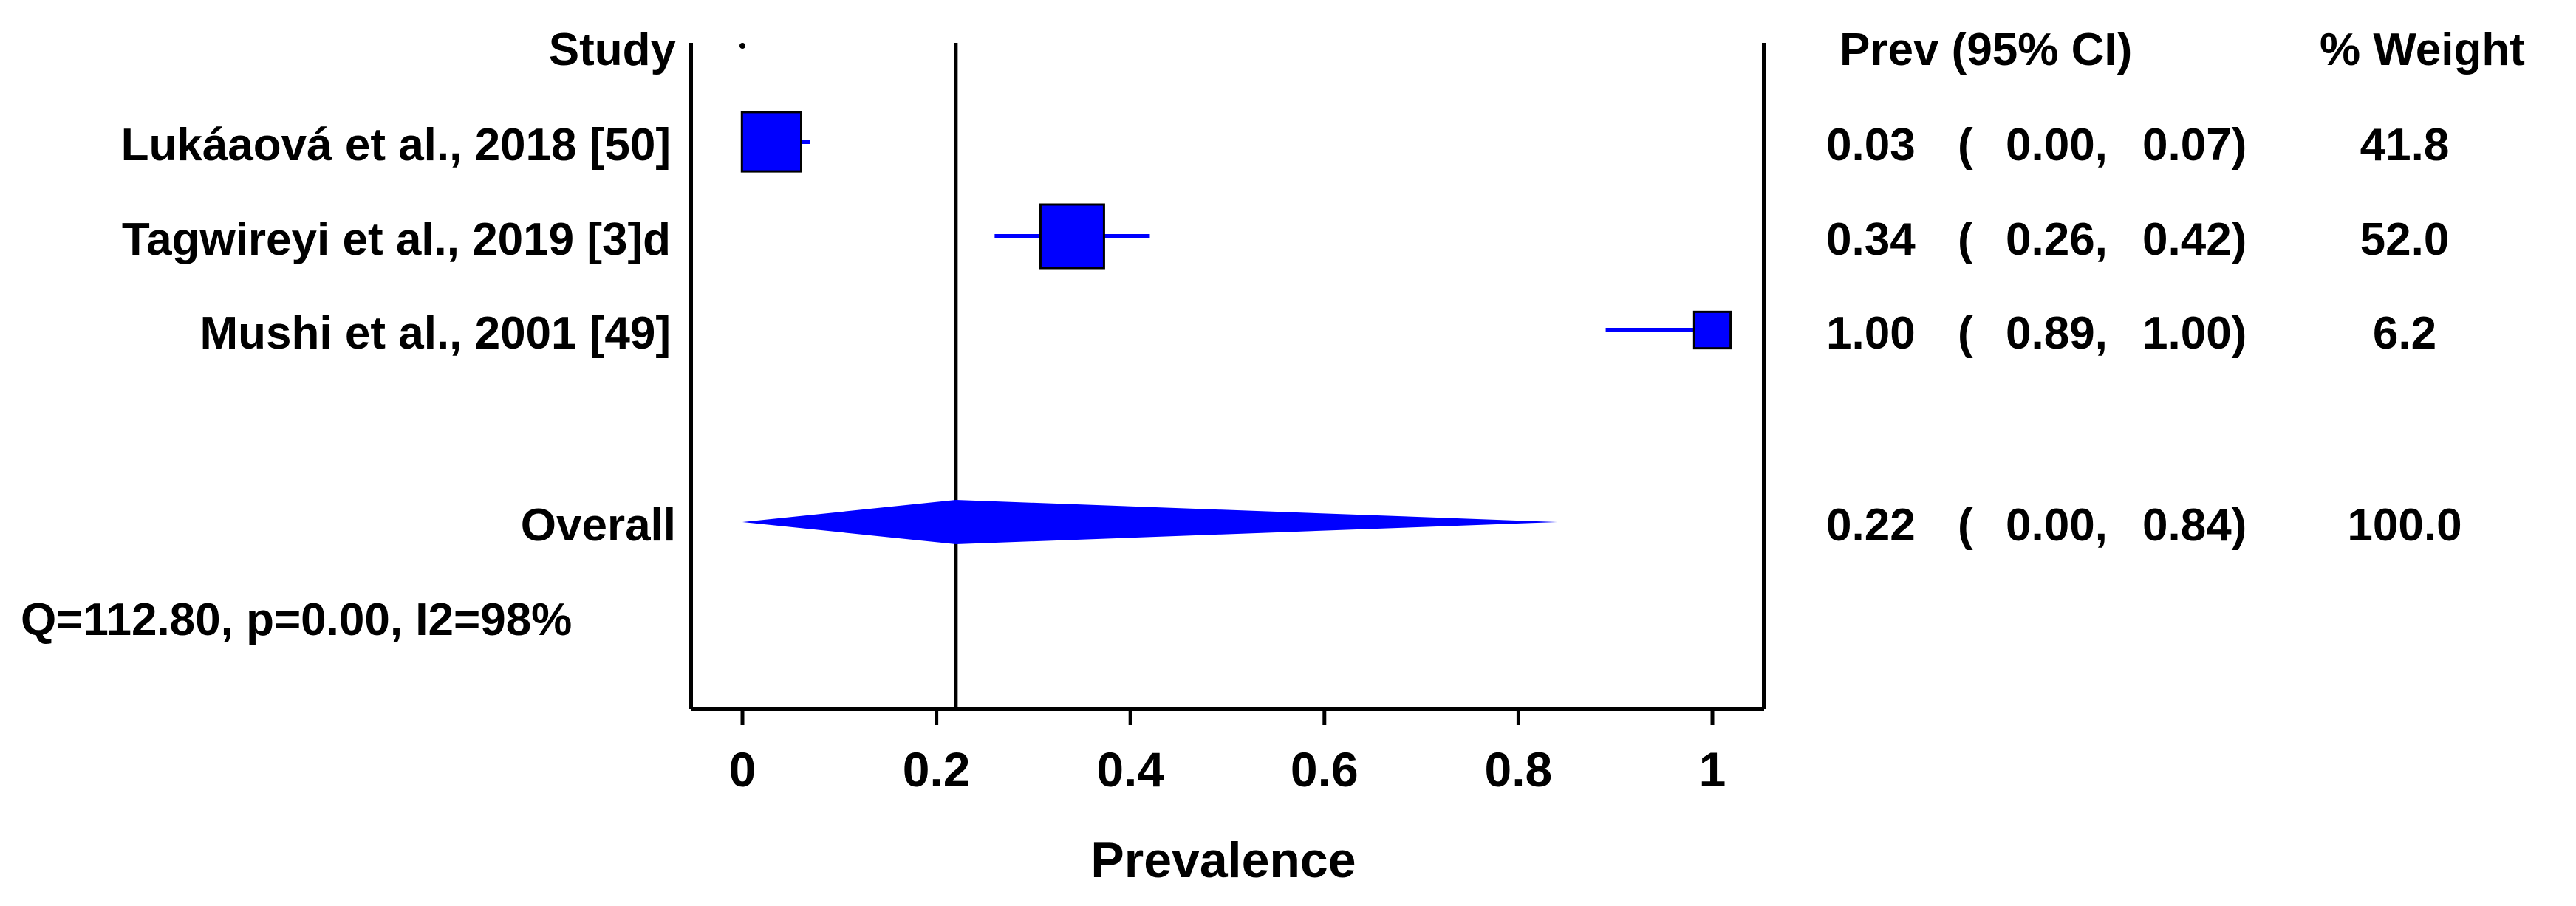 Image resolution: width=2576 pixels, height=906 pixels. What do you see at coordinates (1519, 769) in the screenshot?
I see `x-tick-label: 0.8` at bounding box center [1519, 769].